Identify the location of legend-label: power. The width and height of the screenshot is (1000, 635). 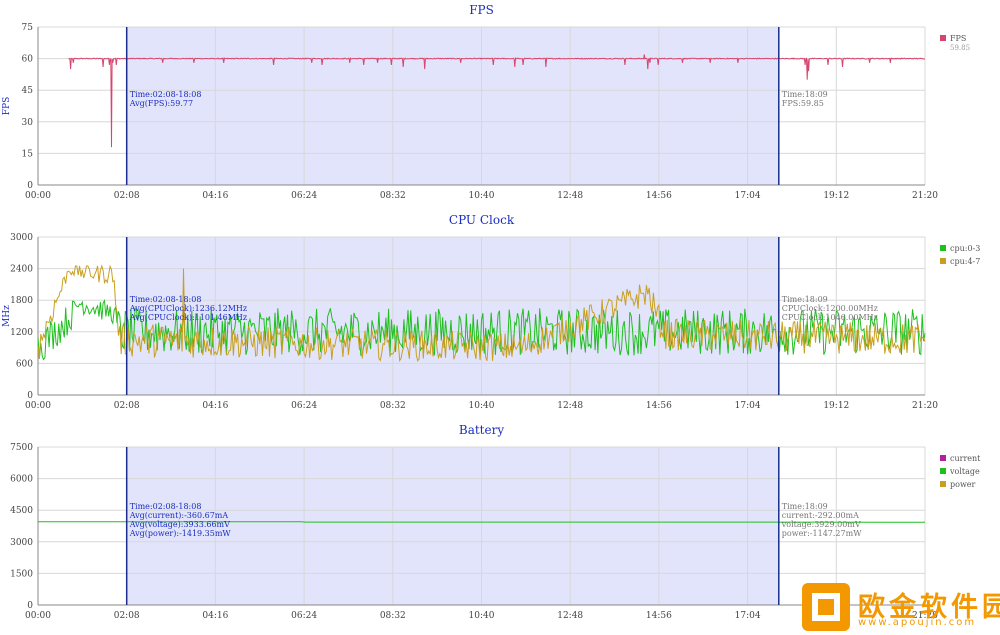
(963, 484).